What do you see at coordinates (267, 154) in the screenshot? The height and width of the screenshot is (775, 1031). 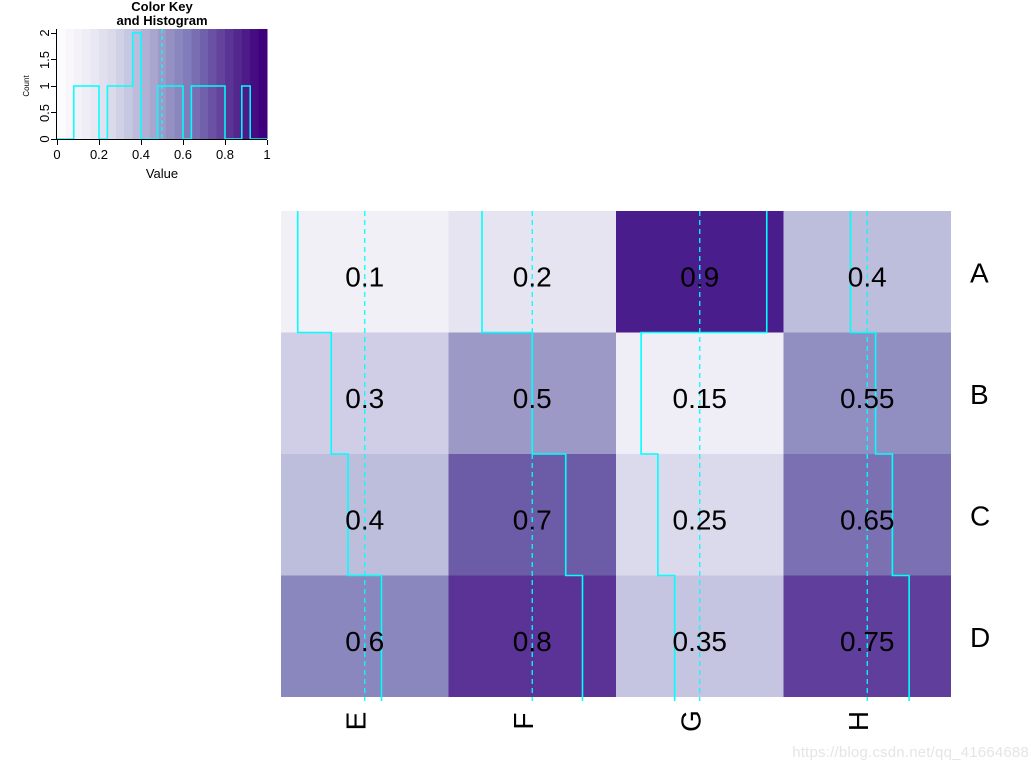 I see `key-x-tick-label: 1` at bounding box center [267, 154].